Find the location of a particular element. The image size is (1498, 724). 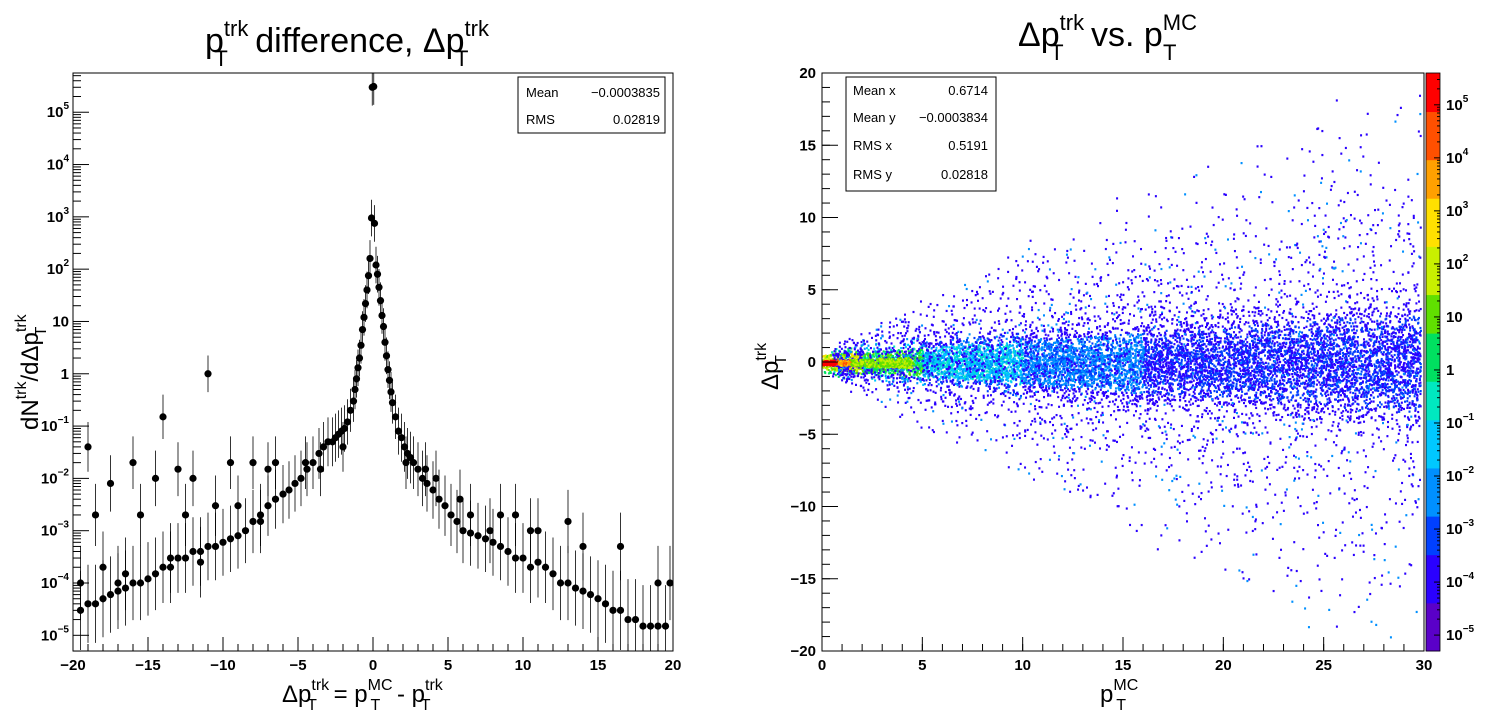

left-stat-value-rms: 0.02819 is located at coordinates (636, 119).